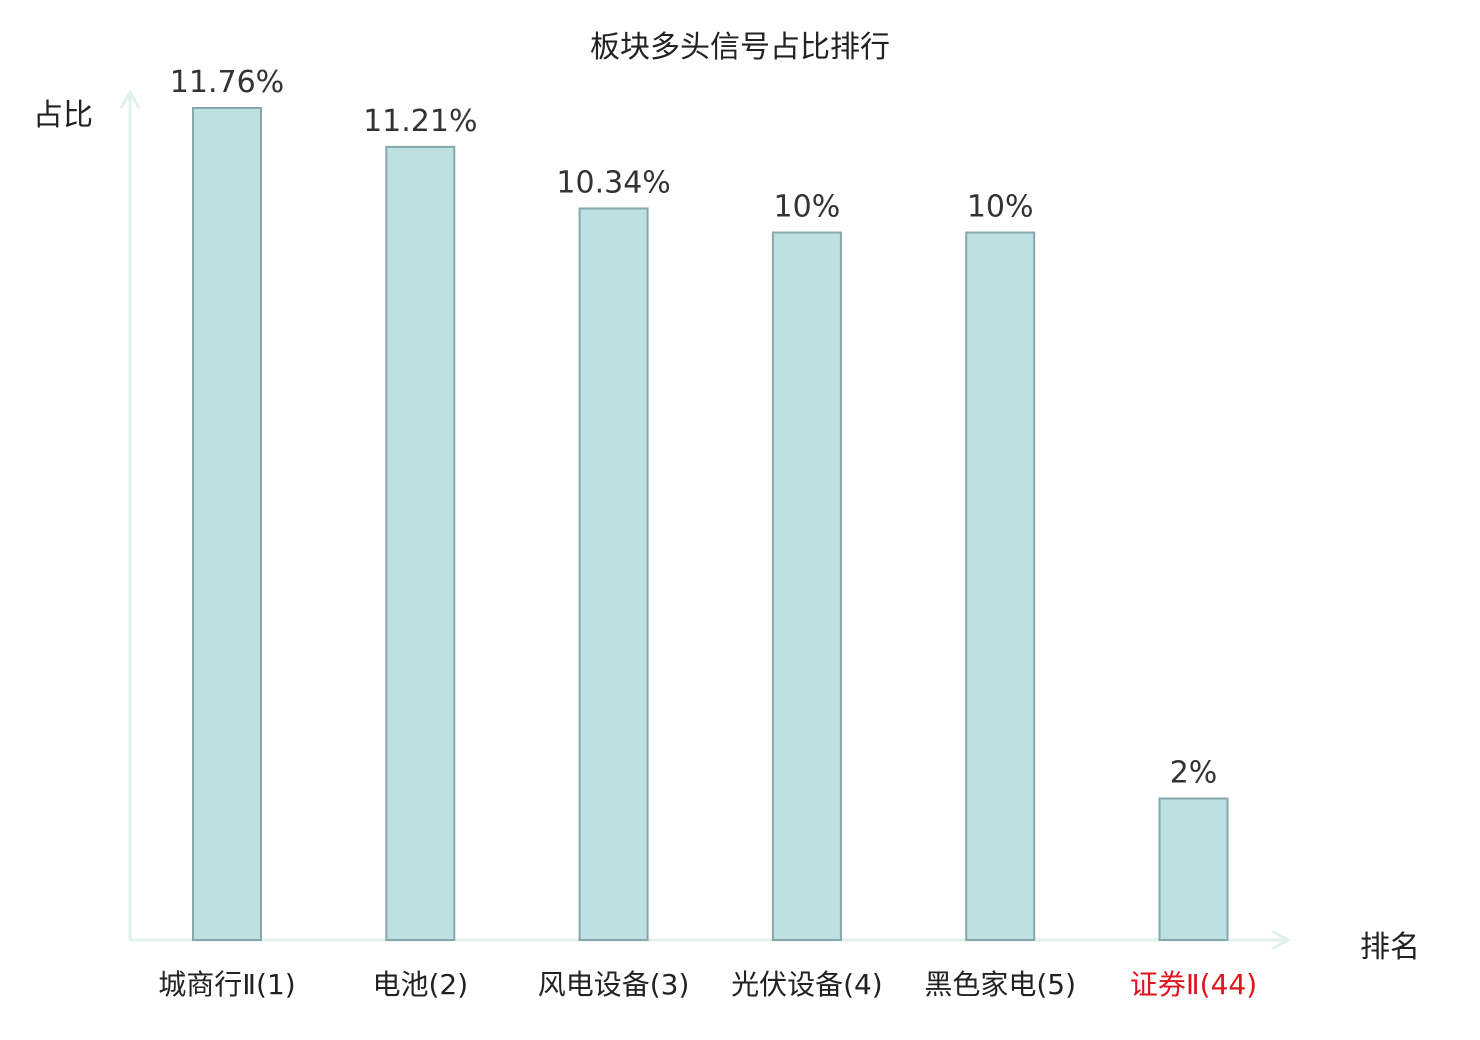  Describe the element at coordinates (226, 984) in the screenshot. I see `x-tick-label: 城商行Ⅱ(1)` at that location.